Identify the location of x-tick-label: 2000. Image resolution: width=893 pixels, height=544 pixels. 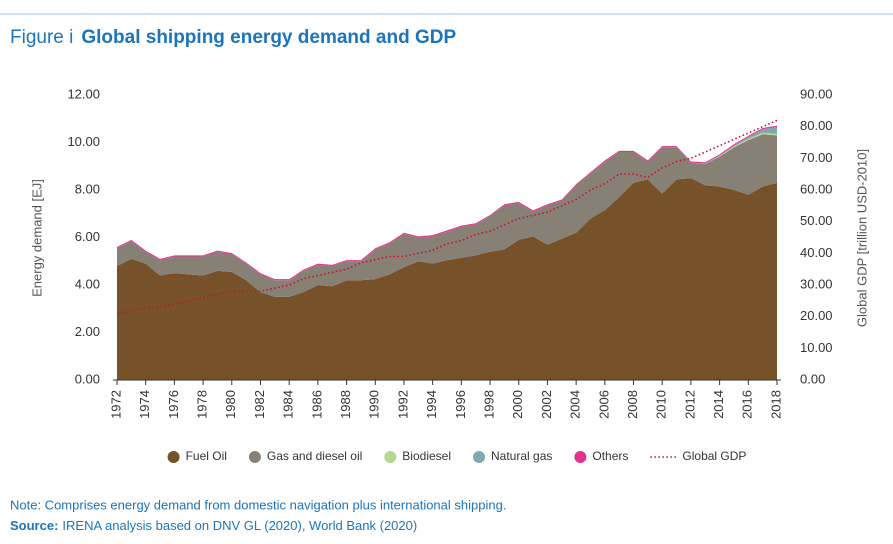
(517, 404).